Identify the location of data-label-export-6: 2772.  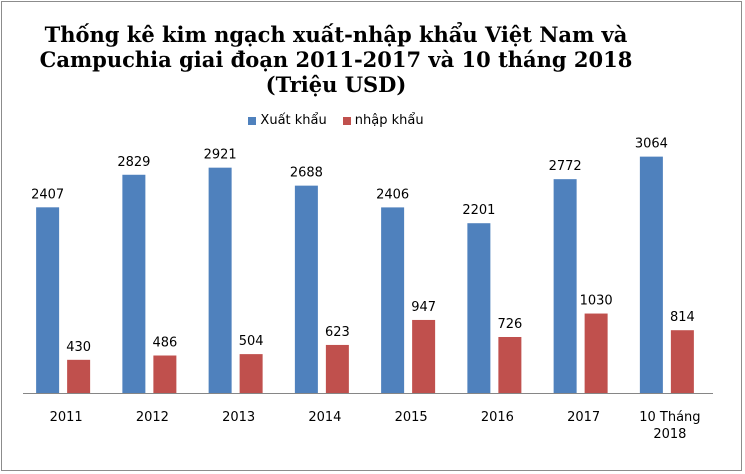
(565, 166).